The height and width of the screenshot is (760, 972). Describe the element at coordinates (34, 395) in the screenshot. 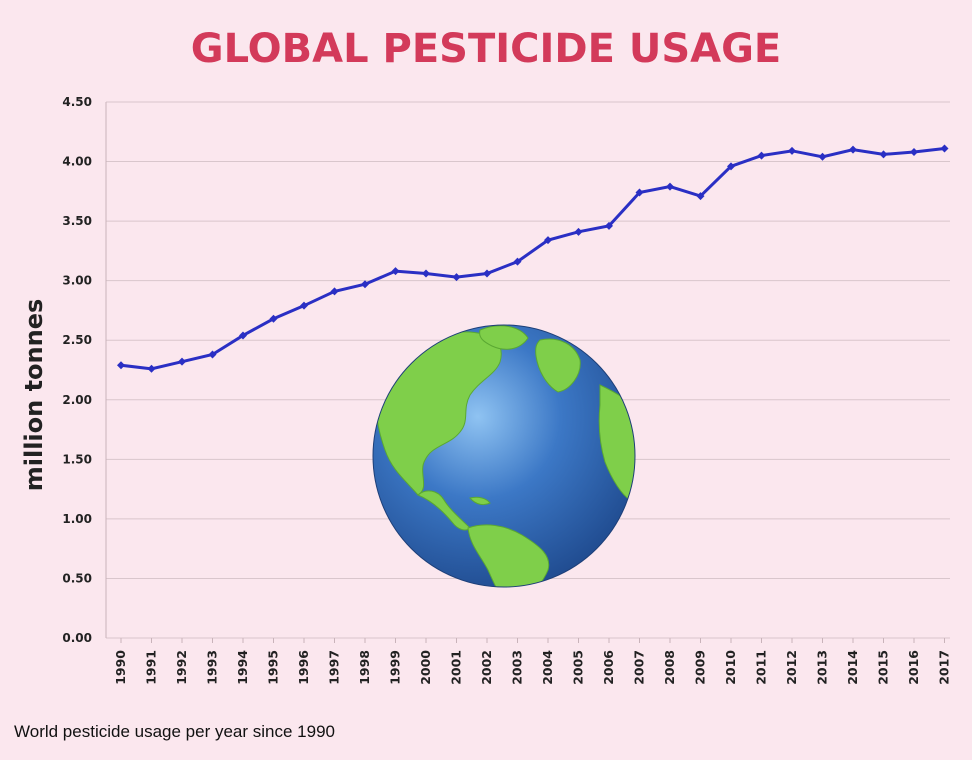

I see `y-axis-label: million tonnes` at that location.